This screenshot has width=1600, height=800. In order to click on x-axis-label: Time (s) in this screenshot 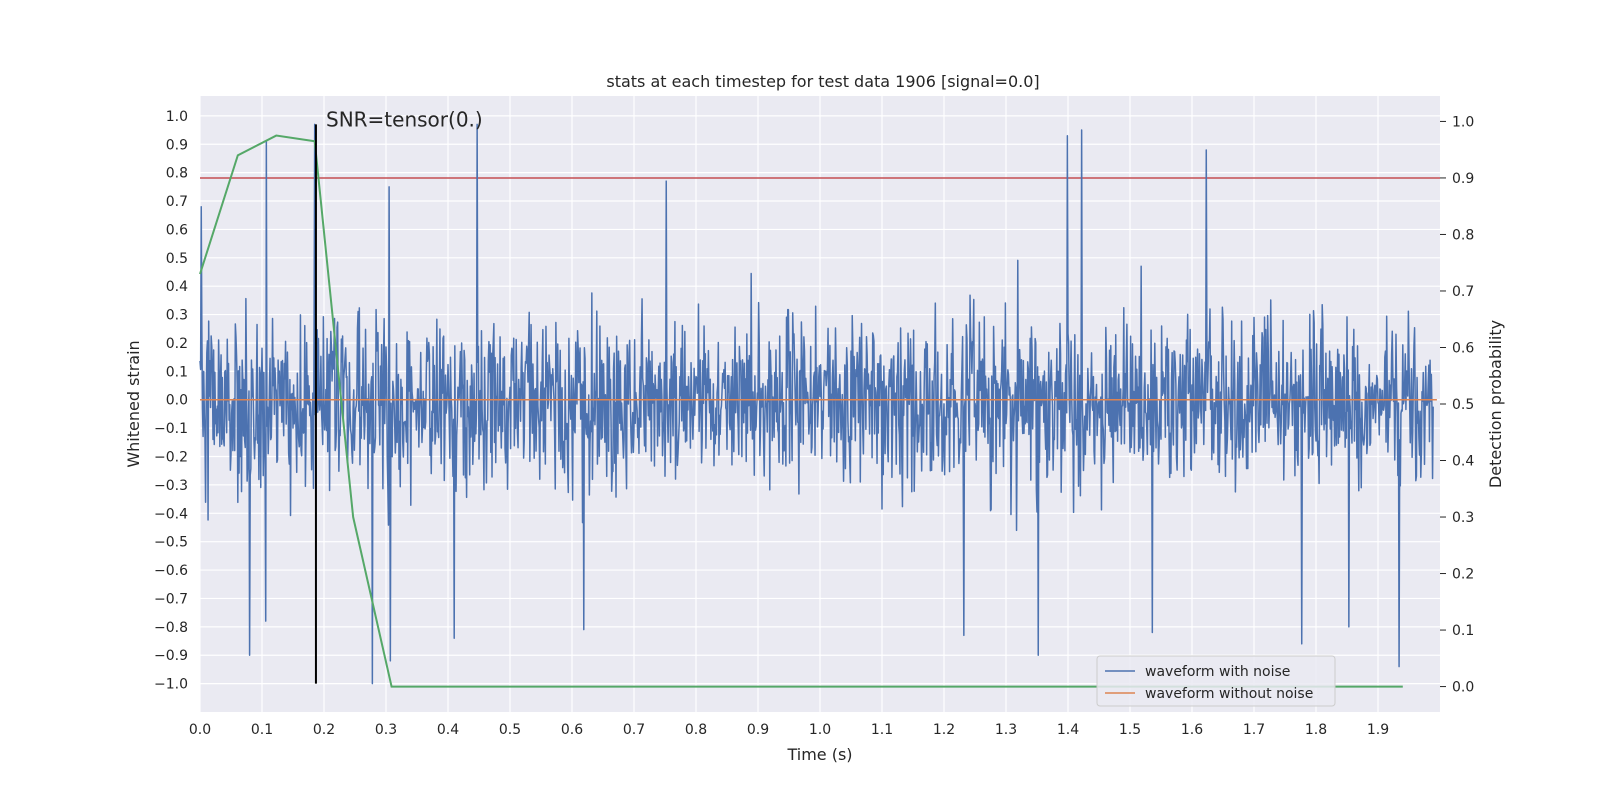, I will do `click(819, 754)`.